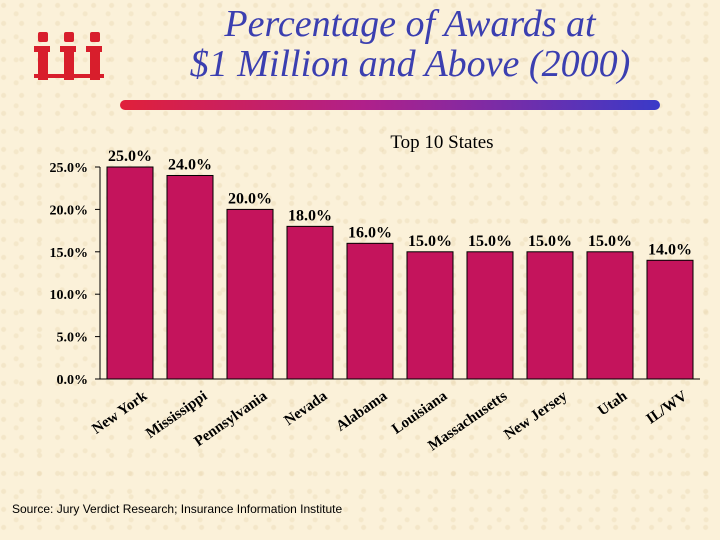 Image resolution: width=720 pixels, height=540 pixels. What do you see at coordinates (119, 413) in the screenshot?
I see `x-tick-label: New York` at bounding box center [119, 413].